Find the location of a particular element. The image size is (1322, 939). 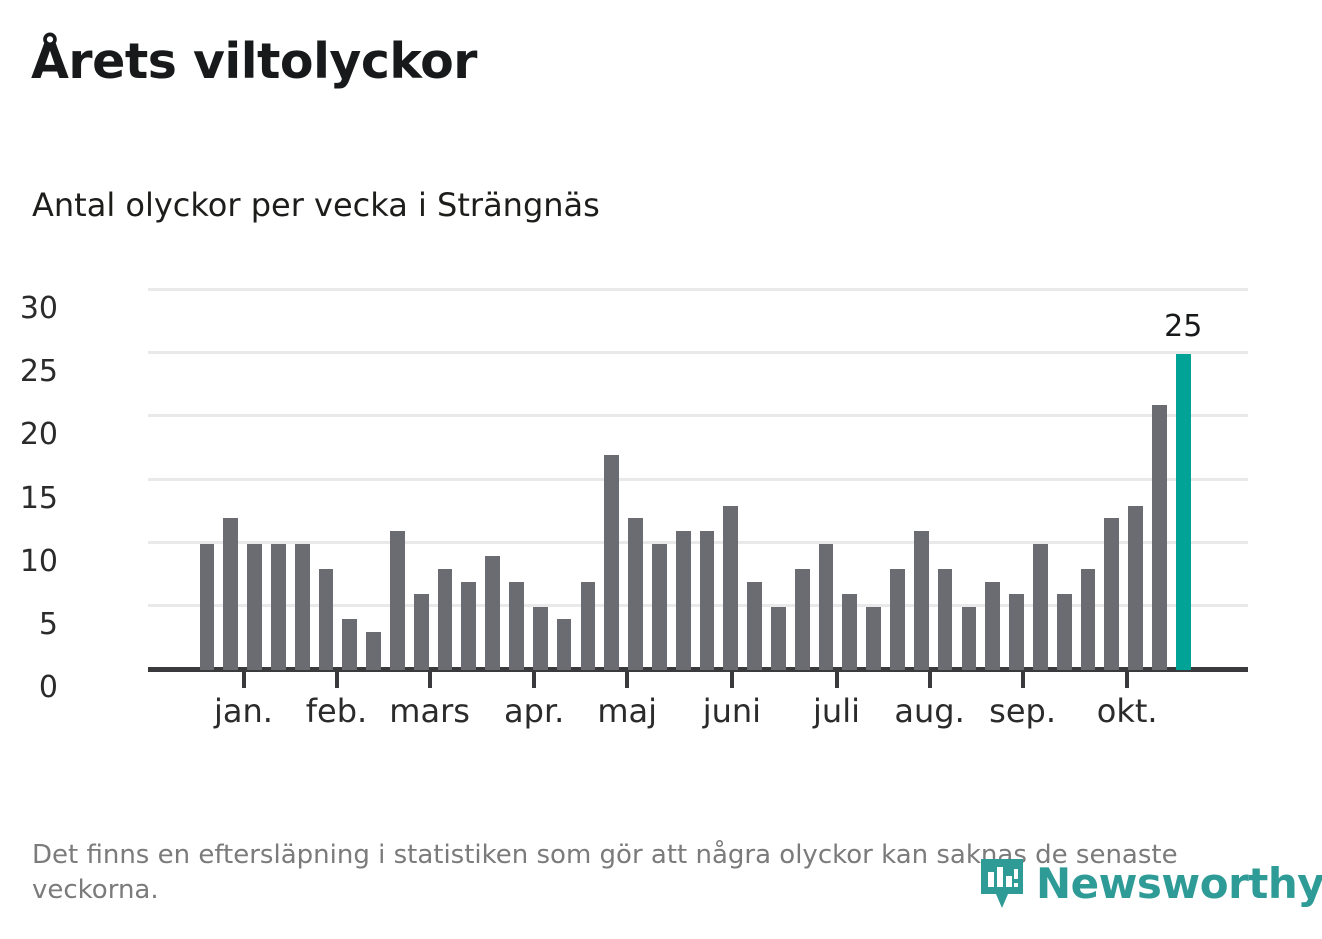

x-axis: jan. feb. mars apr. maj juni juli aug. sep. okt. is located at coordinates (698, 710).